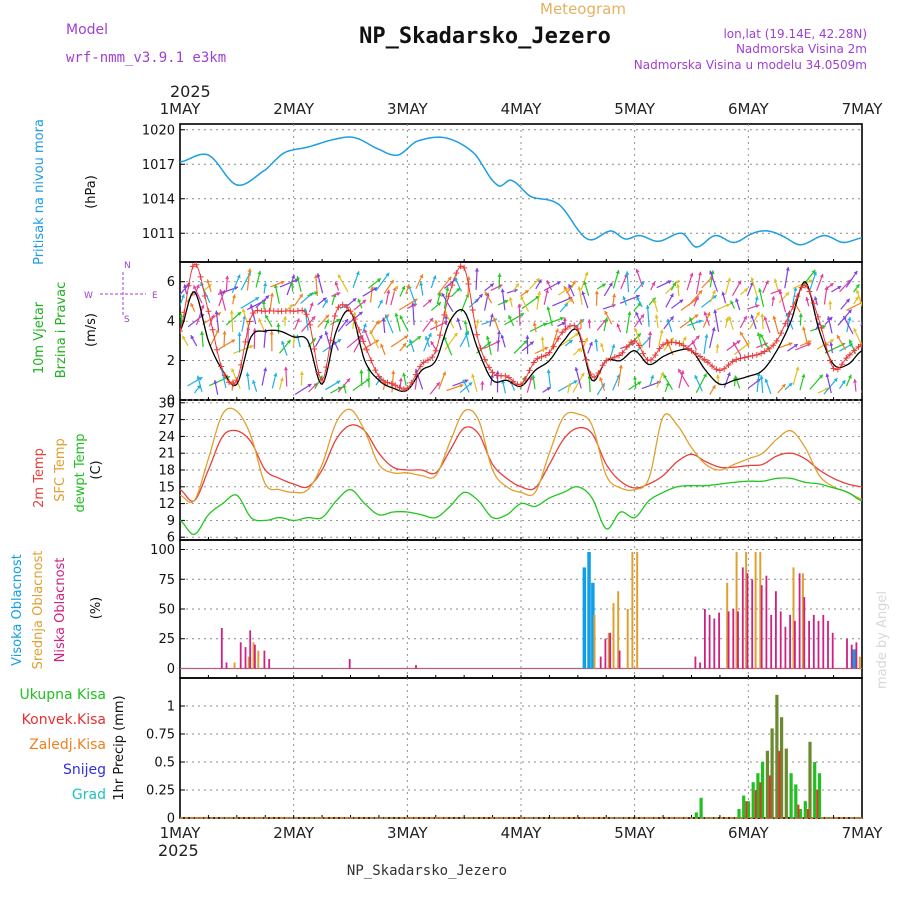 The width and height of the screenshot is (900, 905). I want to click on precip-legend-total: Ukupna Kisa, so click(62, 695).